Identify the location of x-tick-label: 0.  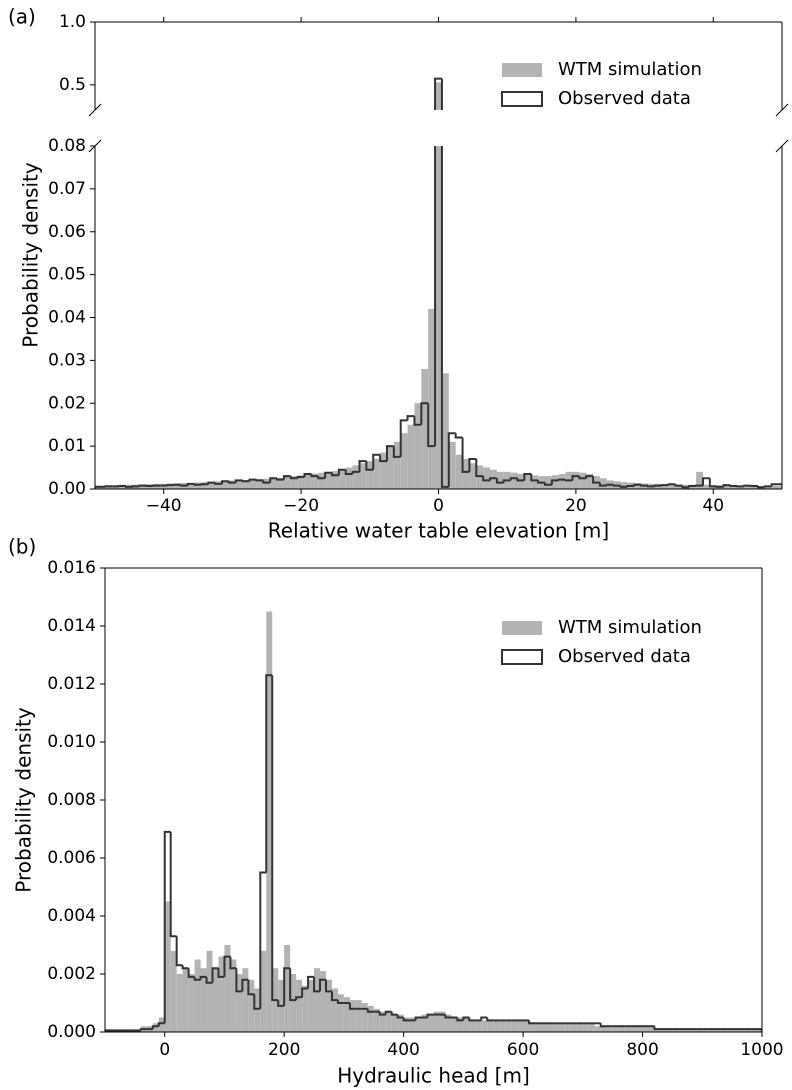
(164, 1050).